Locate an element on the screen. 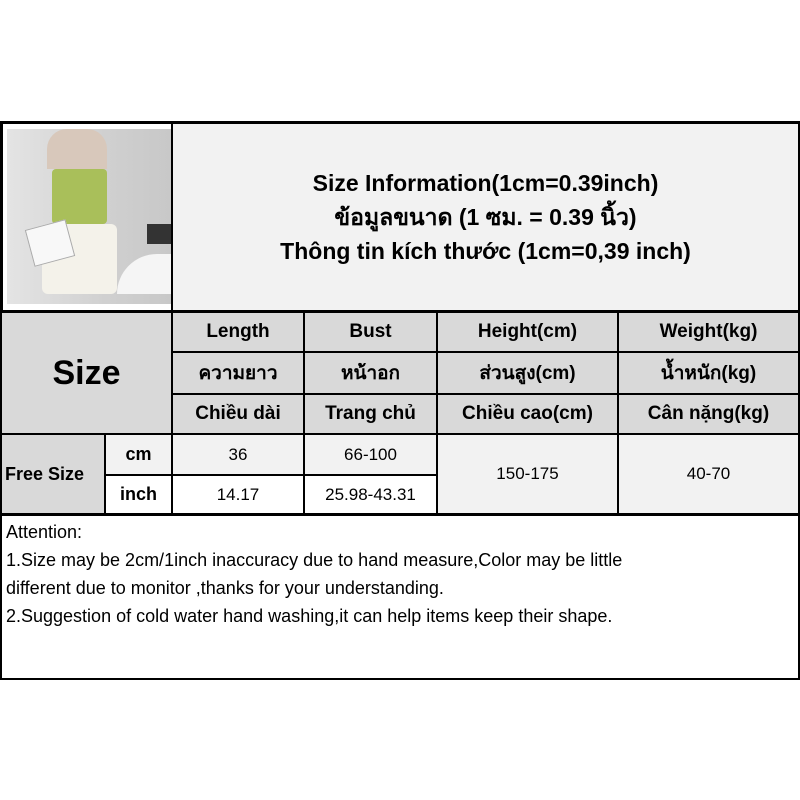 This screenshot has height=800, width=800. title-line-th: ข้อมูลขนาด (1 ซม. = 0.39 นิ้ว) is located at coordinates (485, 217).